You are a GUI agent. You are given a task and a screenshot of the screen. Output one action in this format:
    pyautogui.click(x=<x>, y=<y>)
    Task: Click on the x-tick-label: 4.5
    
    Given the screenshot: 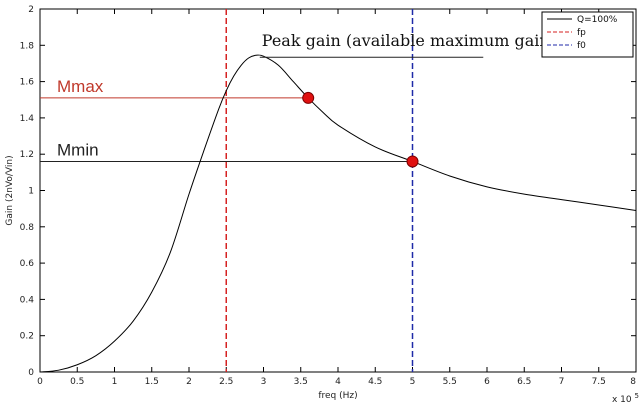 What is the action you would take?
    pyautogui.click(x=375, y=382)
    